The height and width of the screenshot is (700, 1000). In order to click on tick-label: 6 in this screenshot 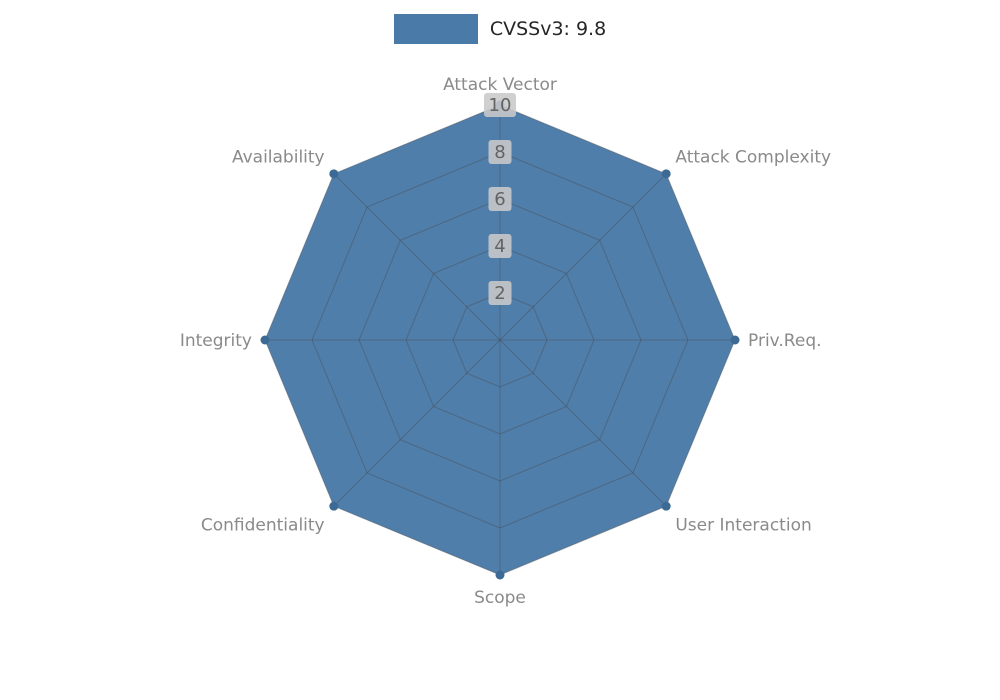, I will do `click(499, 199)`.